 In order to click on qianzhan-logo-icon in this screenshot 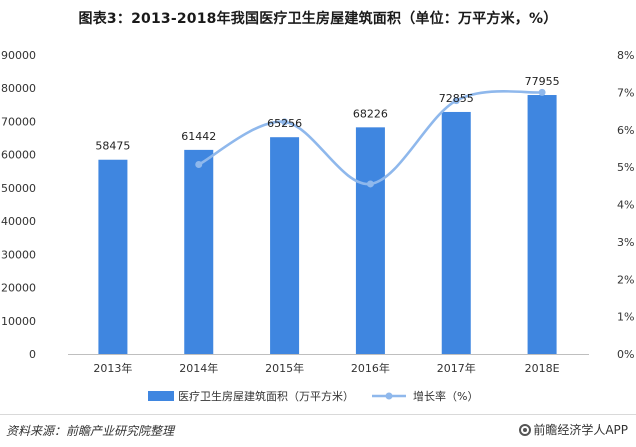, I will do `click(525, 430)`.